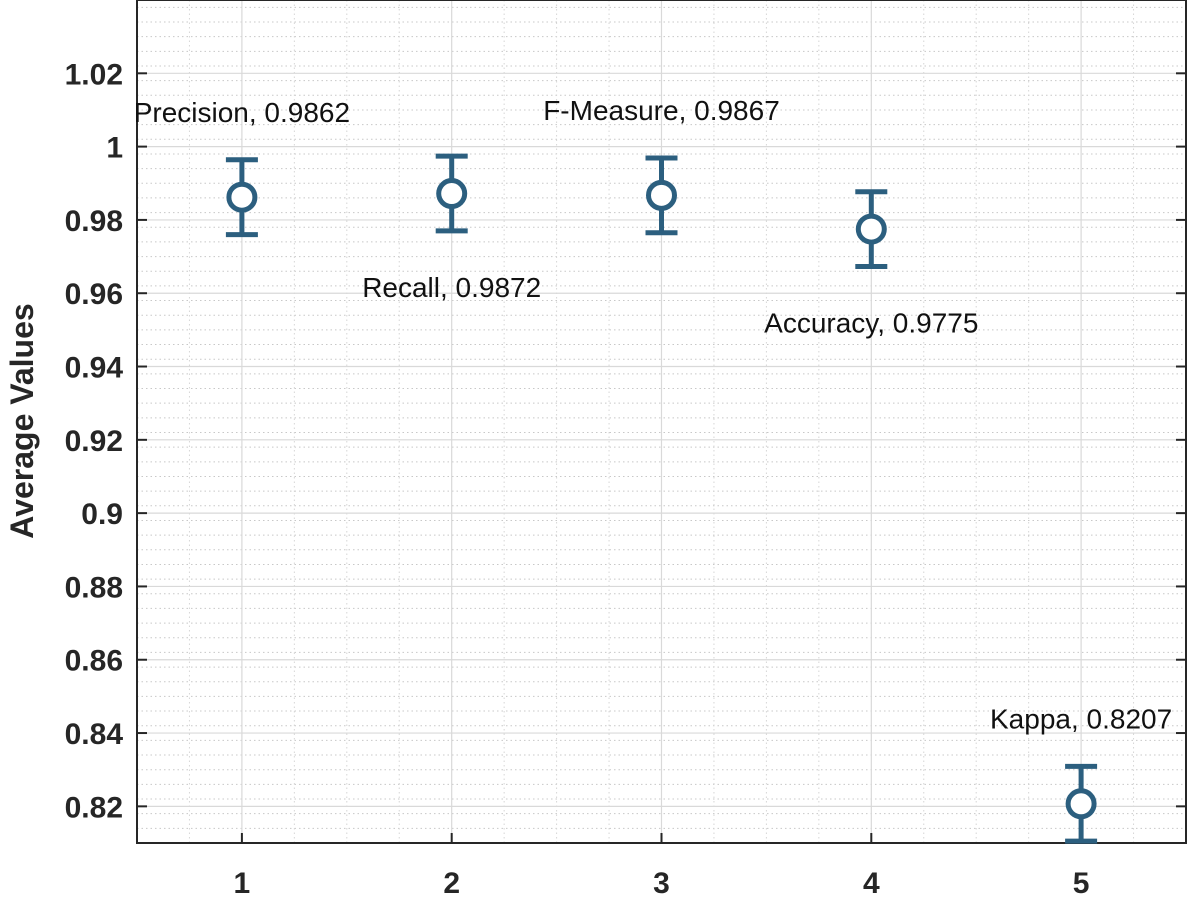 Image resolution: width=1200 pixels, height=900 pixels. I want to click on y-tick-label: 0.96, so click(94, 294).